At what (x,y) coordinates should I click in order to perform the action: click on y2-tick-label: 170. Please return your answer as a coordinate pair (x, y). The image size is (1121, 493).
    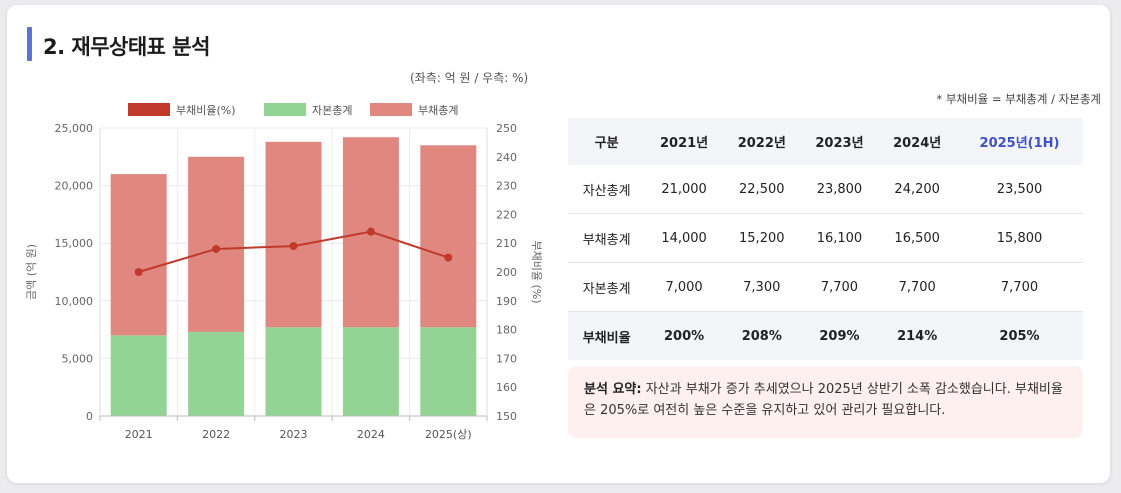
    Looking at the image, I should click on (506, 358).